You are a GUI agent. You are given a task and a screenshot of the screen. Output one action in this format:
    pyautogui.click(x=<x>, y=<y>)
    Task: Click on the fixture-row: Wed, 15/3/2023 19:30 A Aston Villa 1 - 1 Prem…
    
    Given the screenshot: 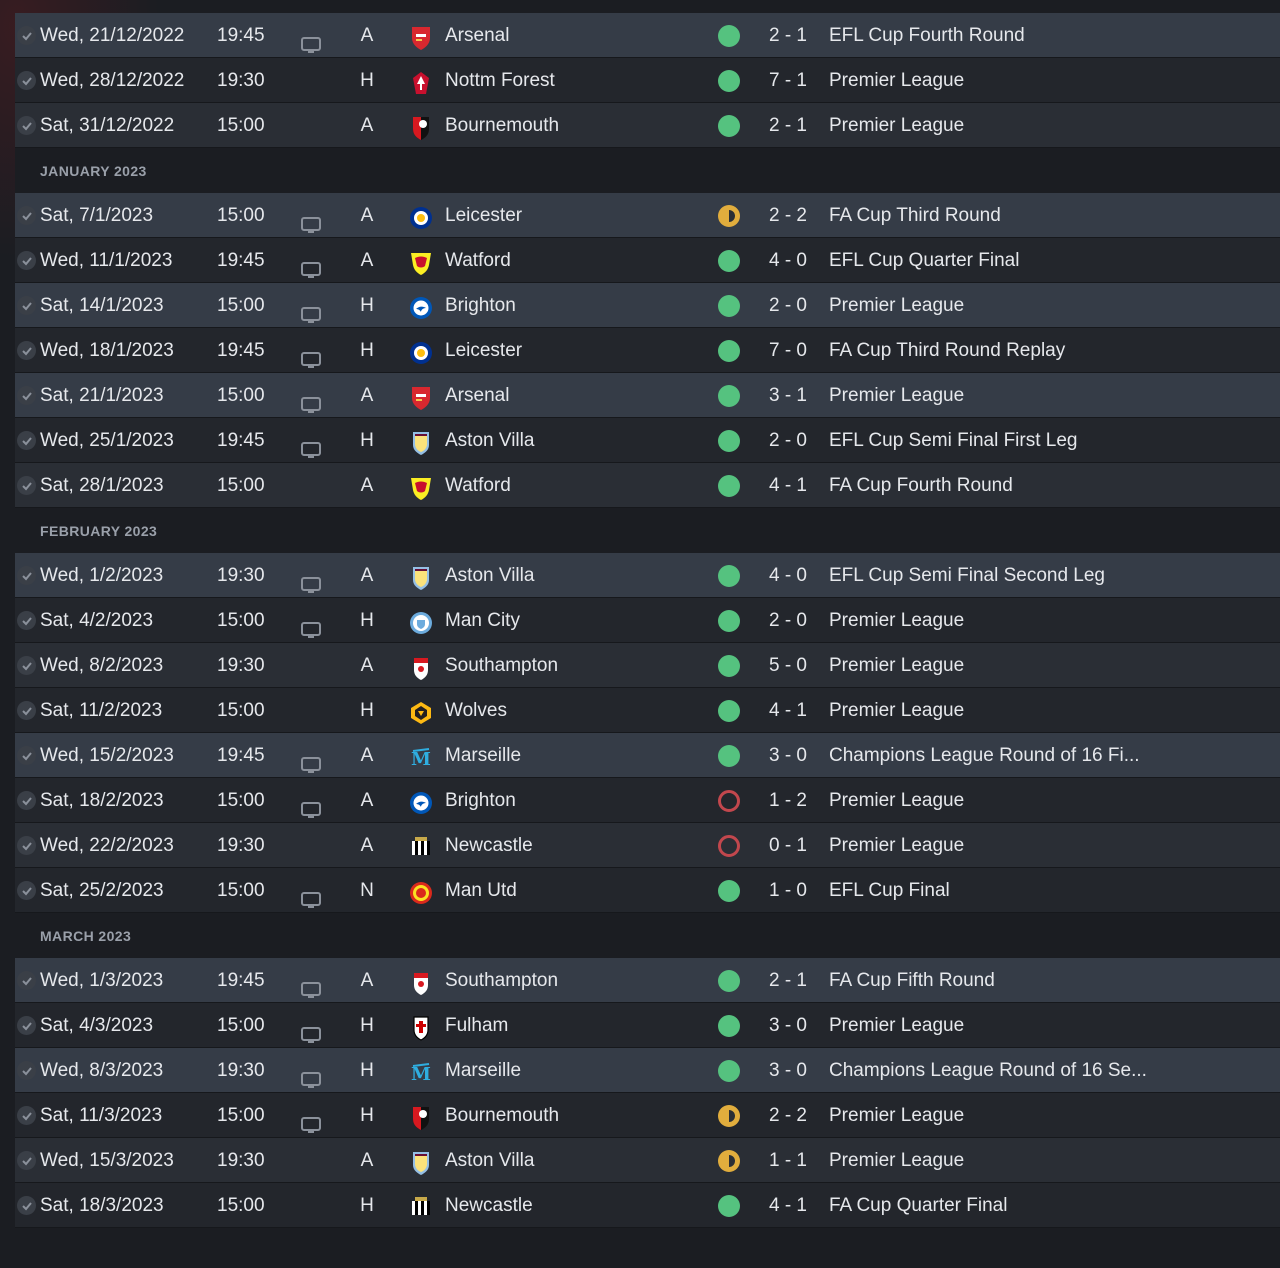 What is the action you would take?
    pyautogui.click(x=647, y=1160)
    